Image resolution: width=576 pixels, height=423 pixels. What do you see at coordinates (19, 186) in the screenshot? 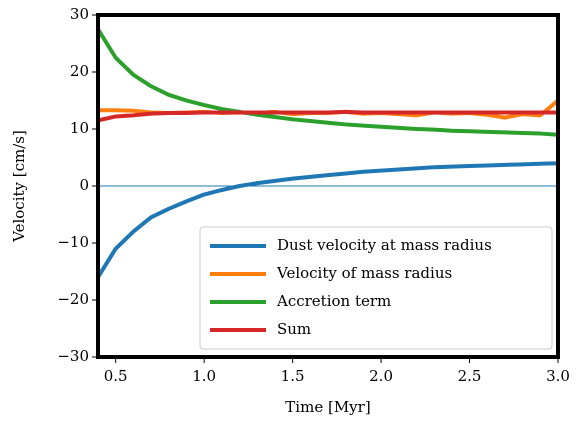
I see `y-axis-label: Velocity [cm/s]` at bounding box center [19, 186].